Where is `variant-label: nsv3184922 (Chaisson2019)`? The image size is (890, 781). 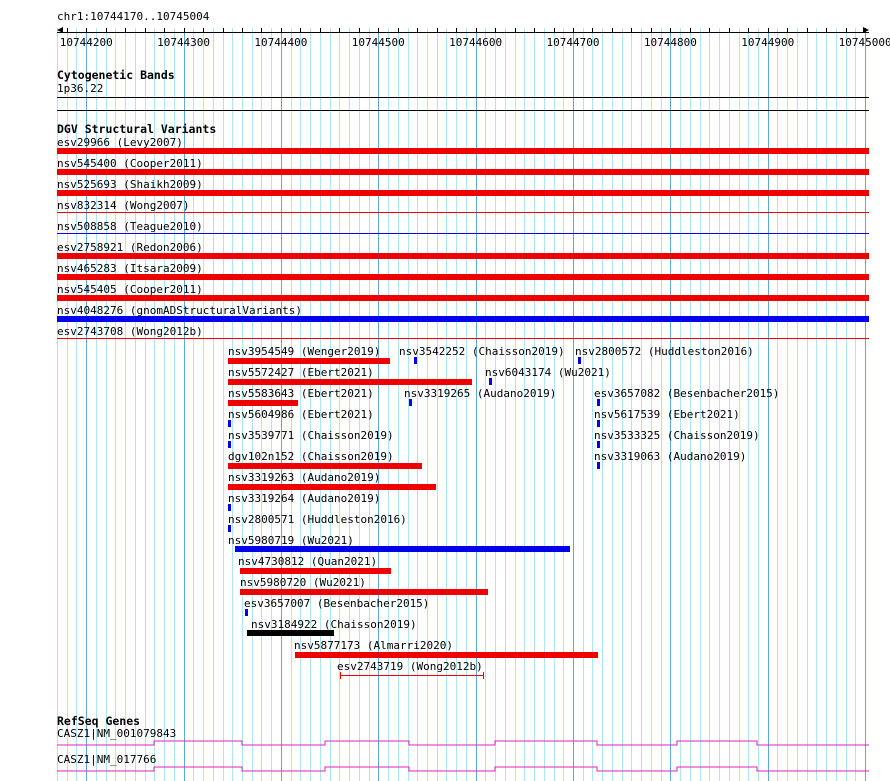
variant-label: nsv3184922 (Chaisson2019) is located at coordinates (334, 624).